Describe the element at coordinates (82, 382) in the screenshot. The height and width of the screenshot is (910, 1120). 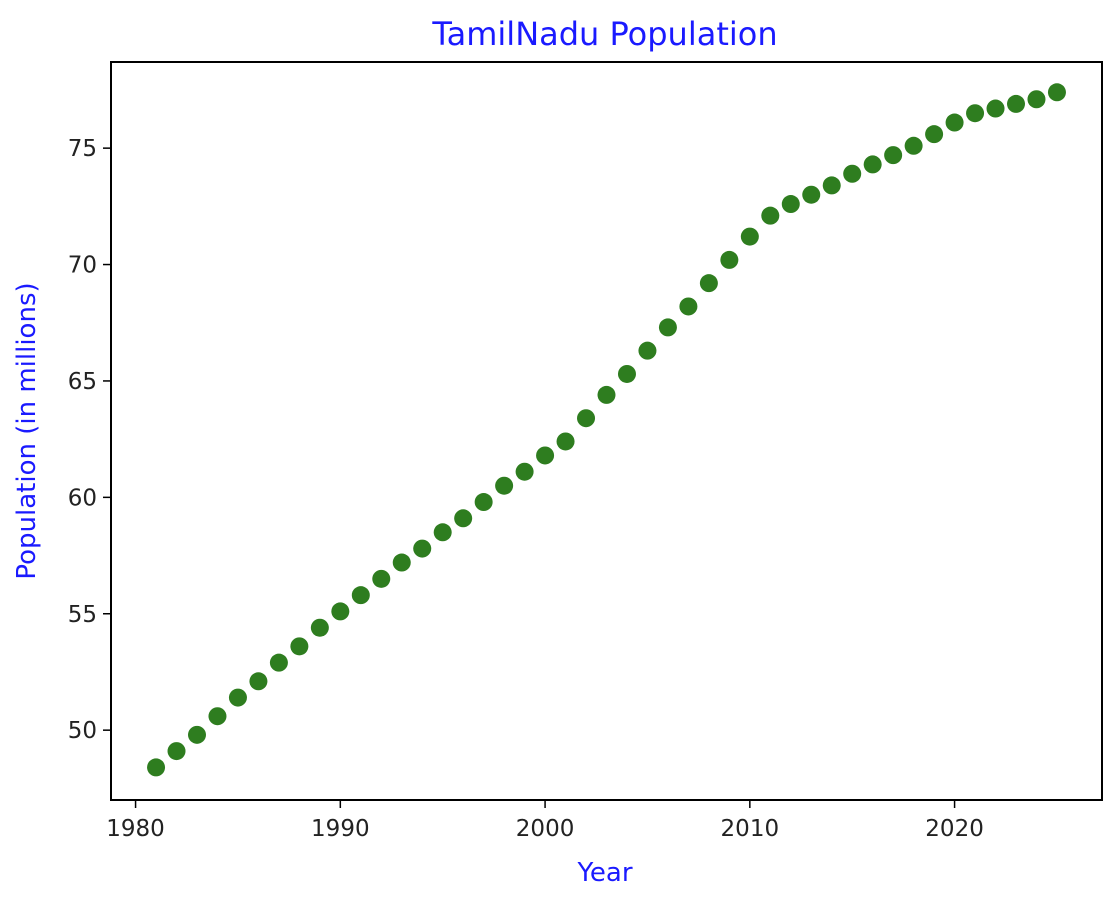
I see `y-tick-label: 65` at that location.